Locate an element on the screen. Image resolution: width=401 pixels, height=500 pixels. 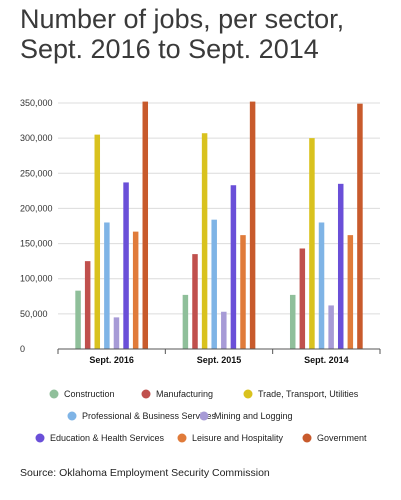
y-tick-label: 200,000 is located at coordinates (36, 208).